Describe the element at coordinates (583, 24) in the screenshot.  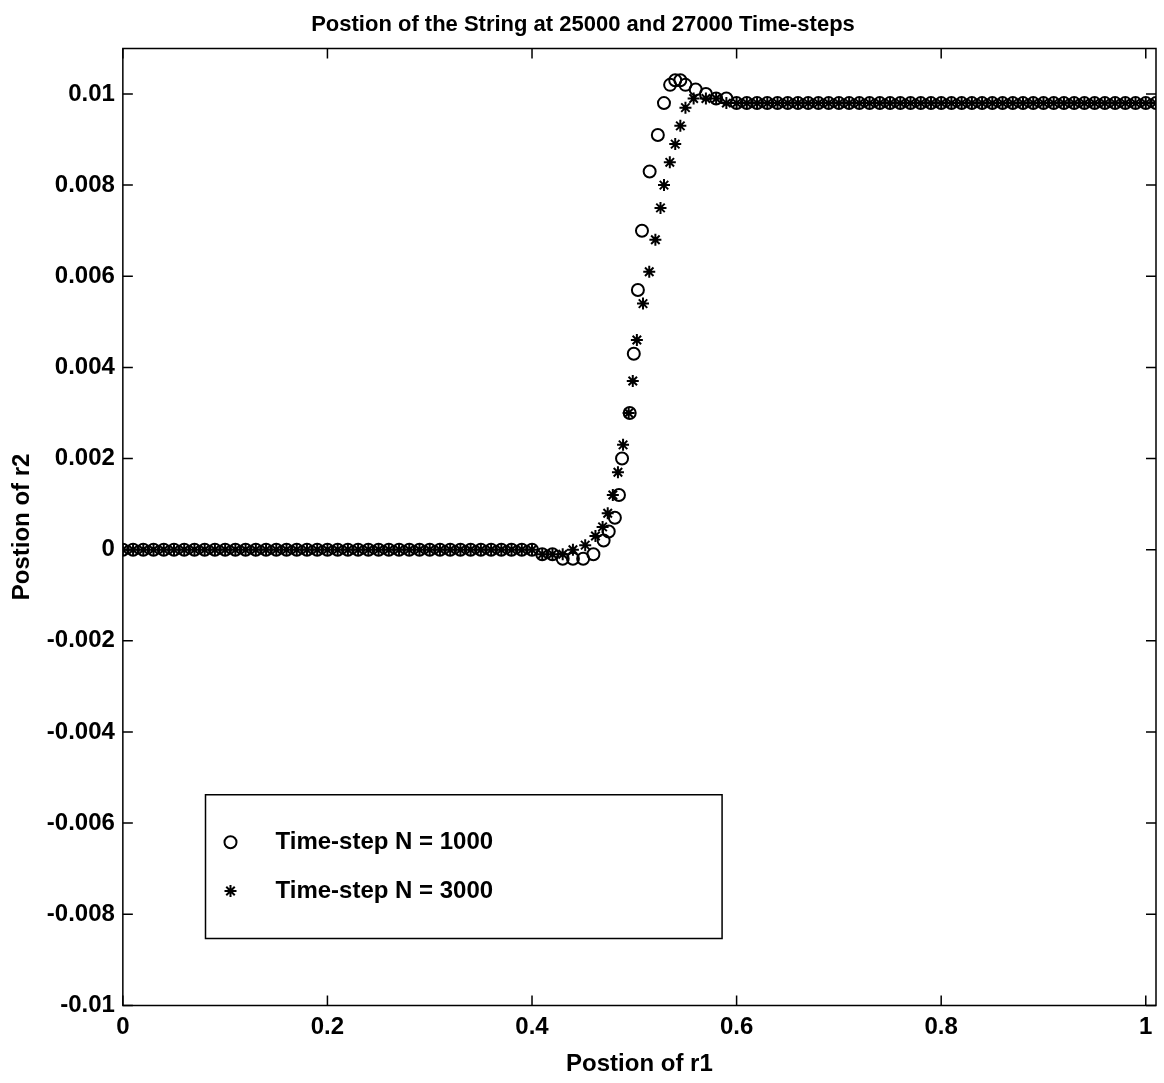
I see `chart-title: Postion of the String at 25000 and 27000 Time-steps` at that location.